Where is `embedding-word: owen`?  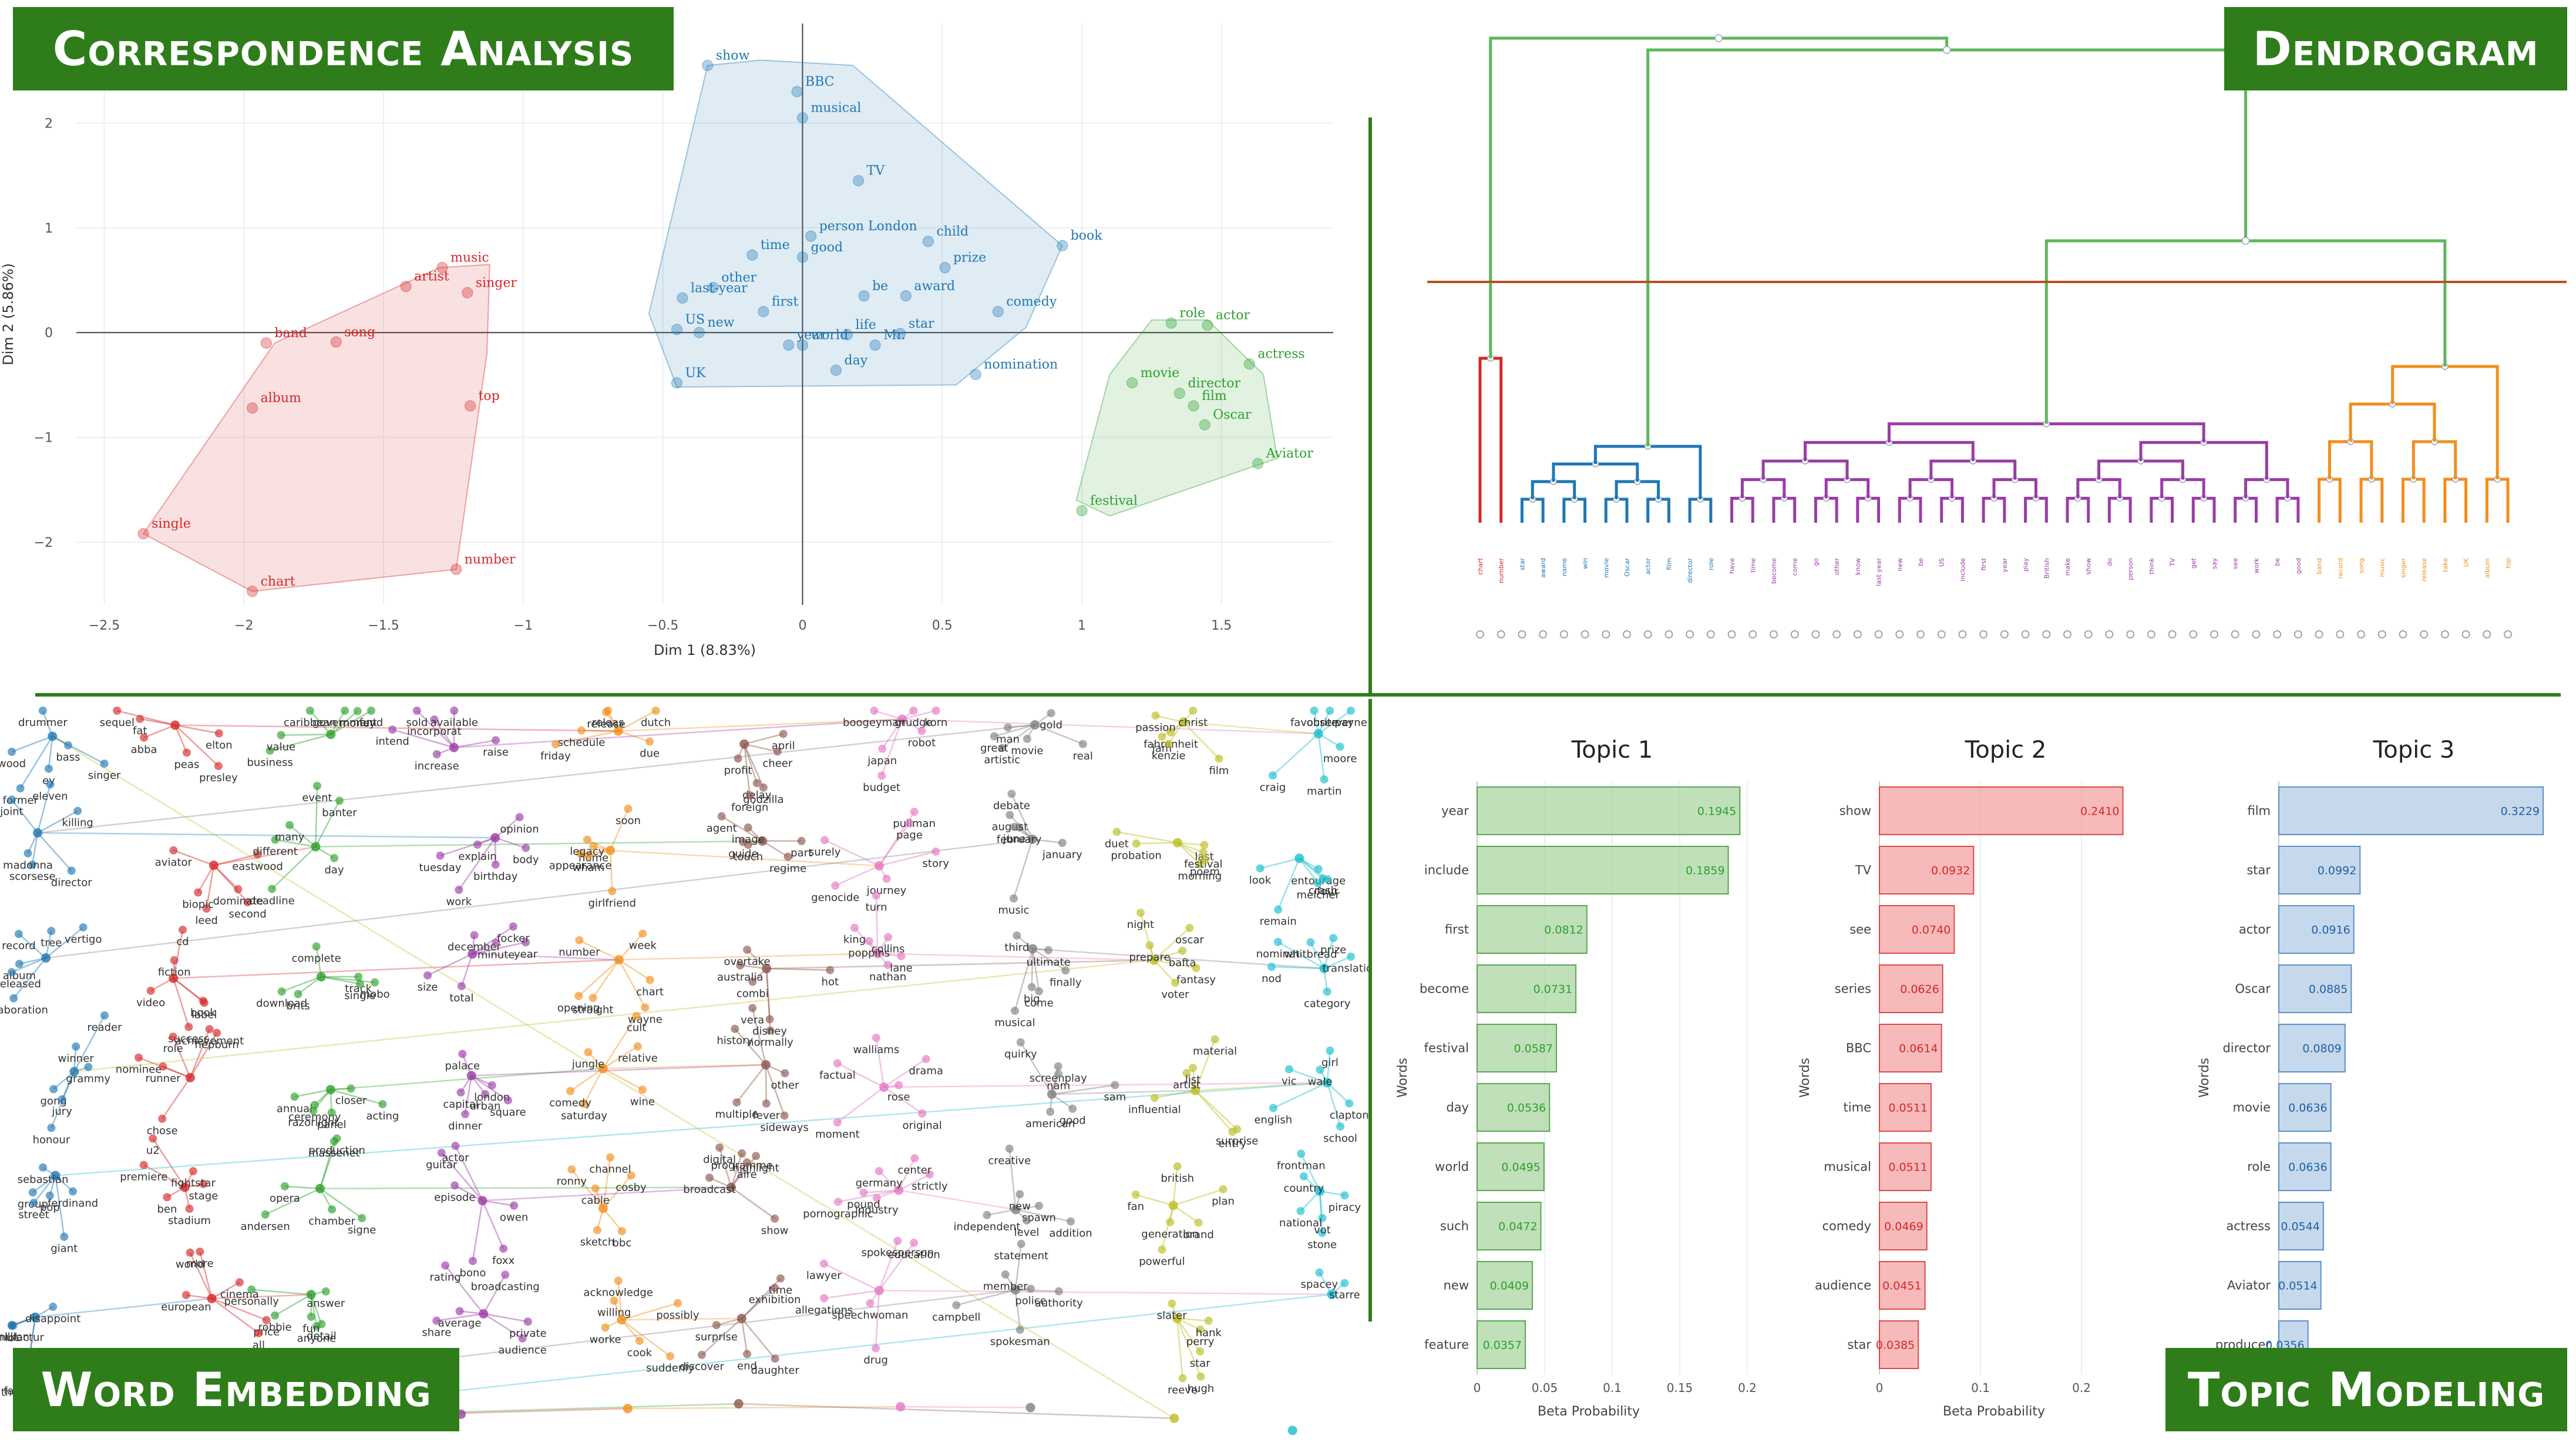 embedding-word: owen is located at coordinates (514, 1218).